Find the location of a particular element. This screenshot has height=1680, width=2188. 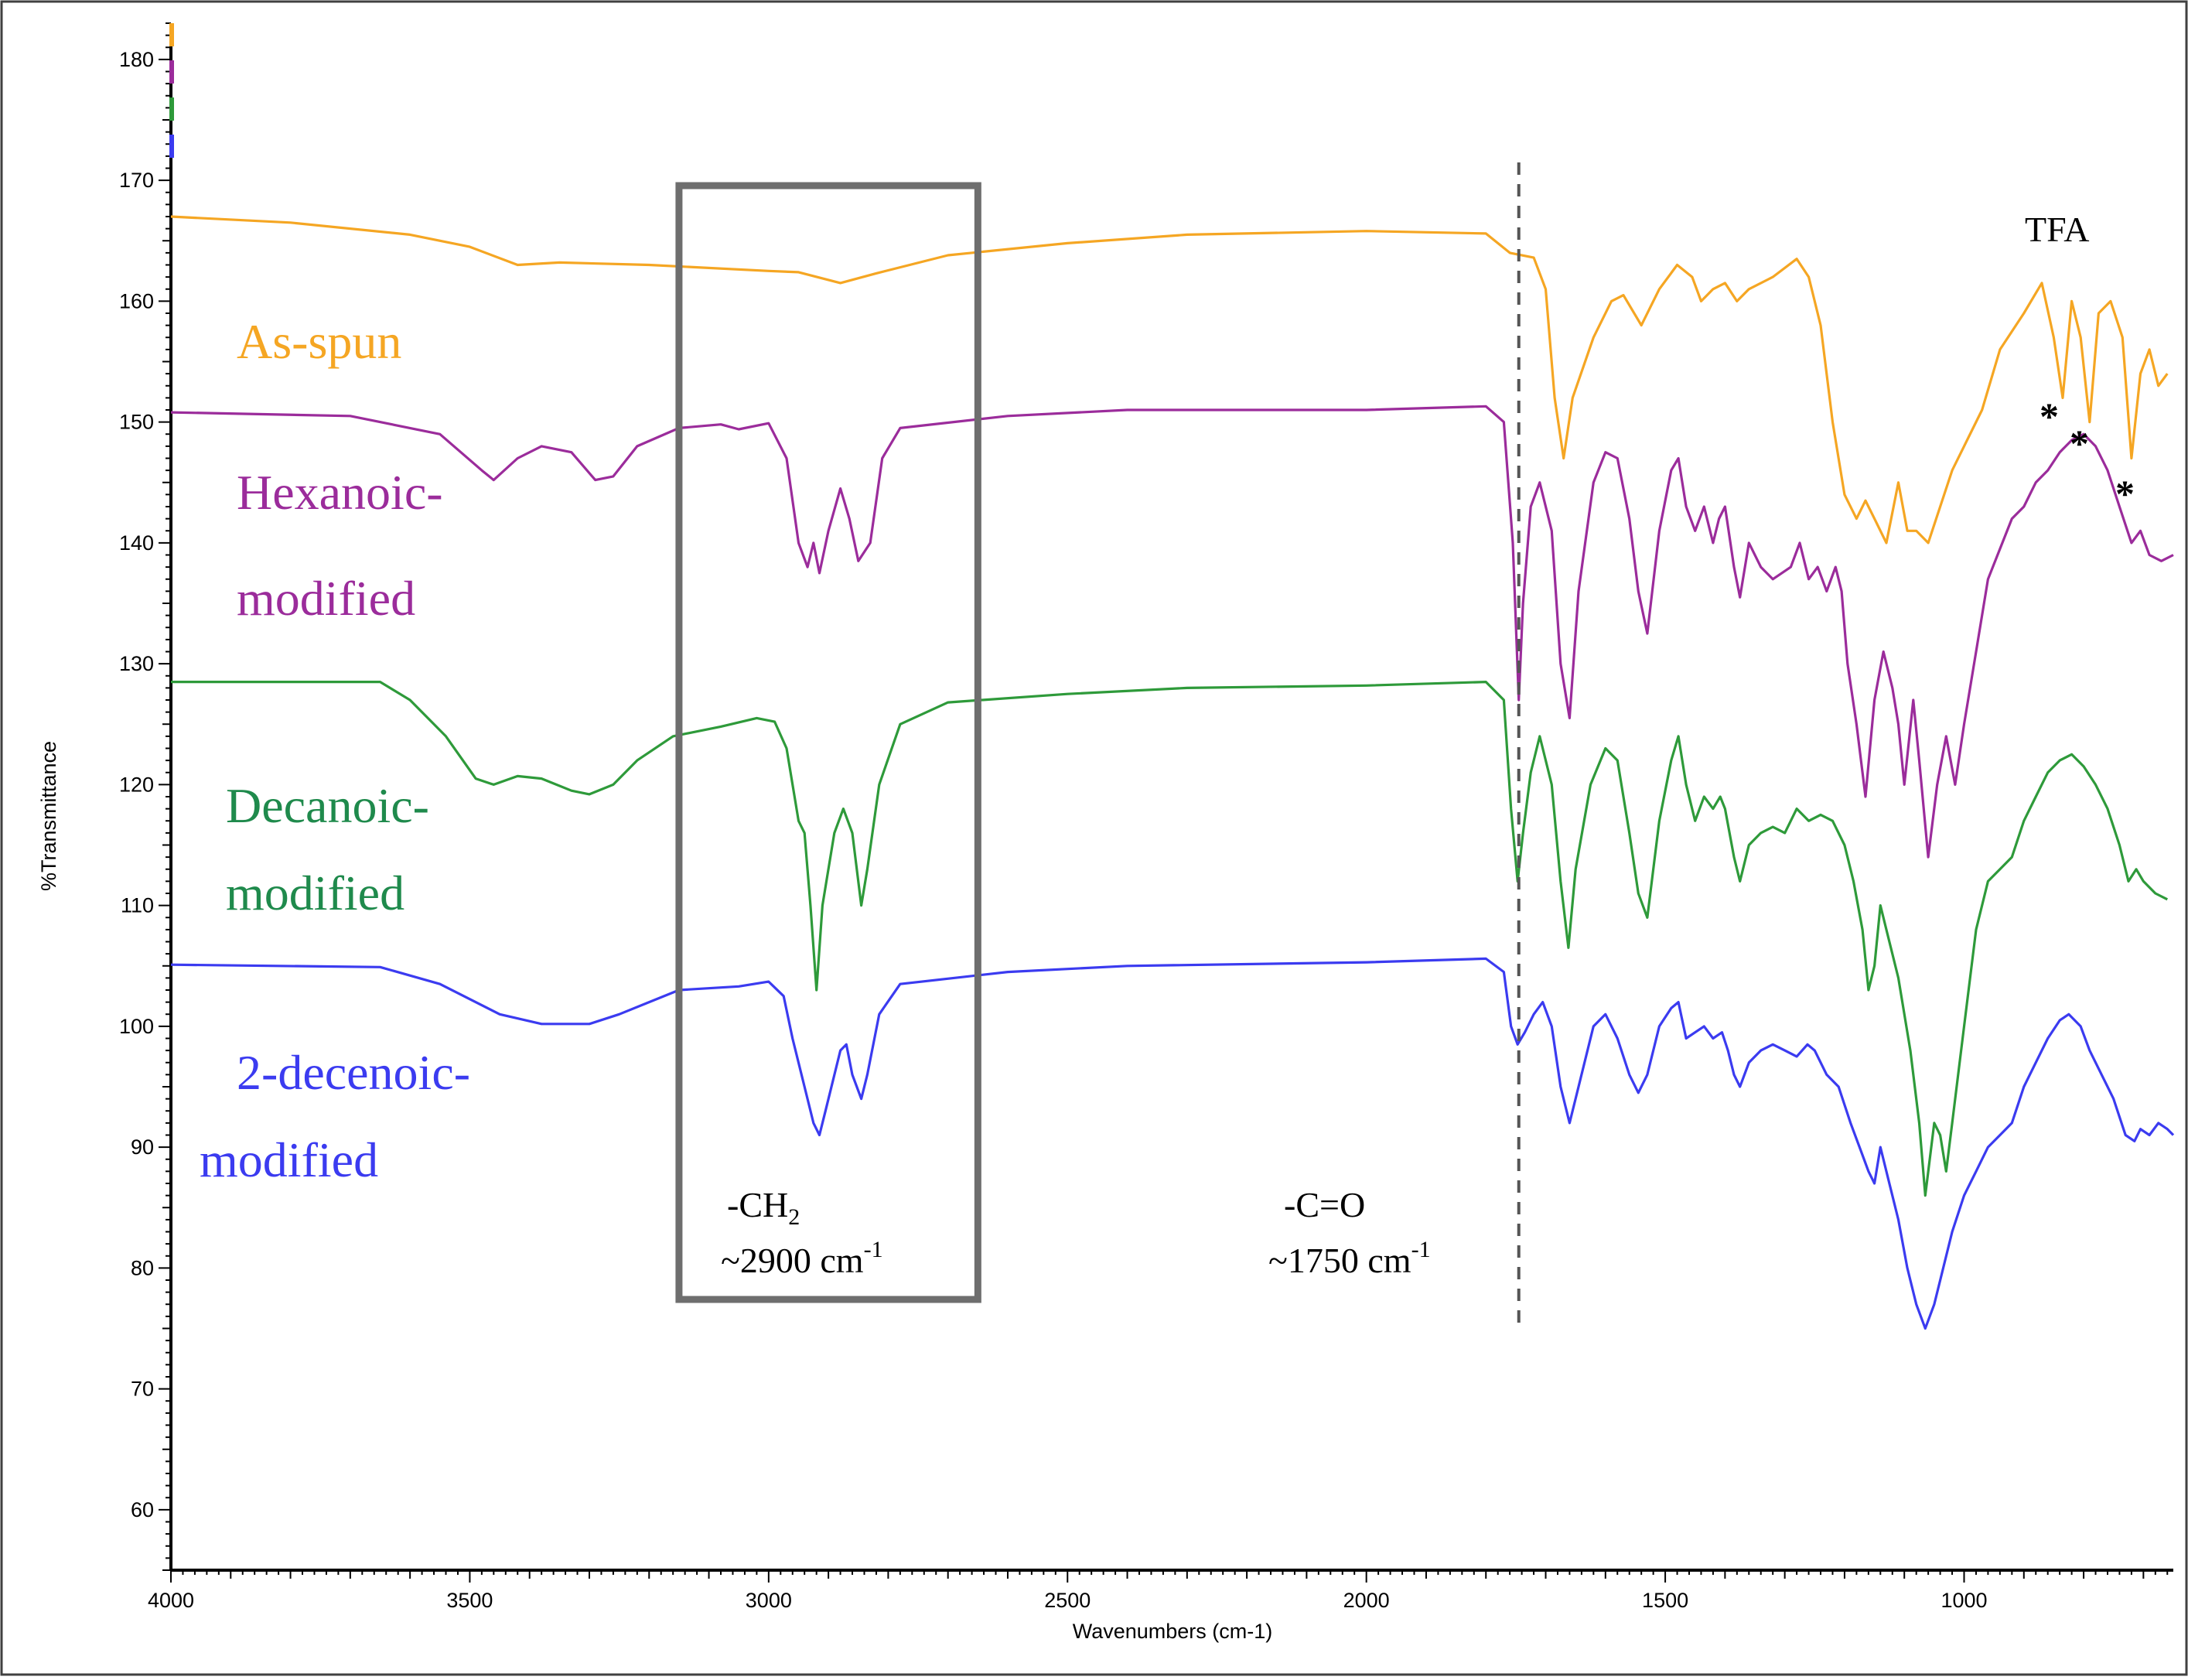

y-tick-label: 100 is located at coordinates (137, 1026).